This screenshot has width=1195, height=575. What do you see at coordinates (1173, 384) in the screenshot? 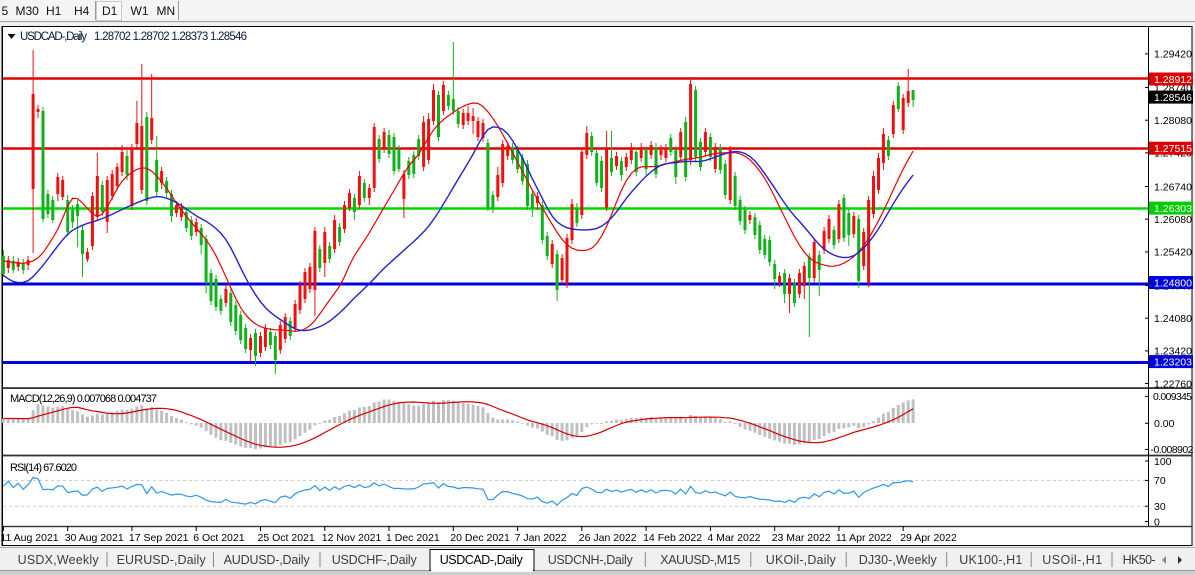
I see `svg-text: 1.22760` at bounding box center [1173, 384].